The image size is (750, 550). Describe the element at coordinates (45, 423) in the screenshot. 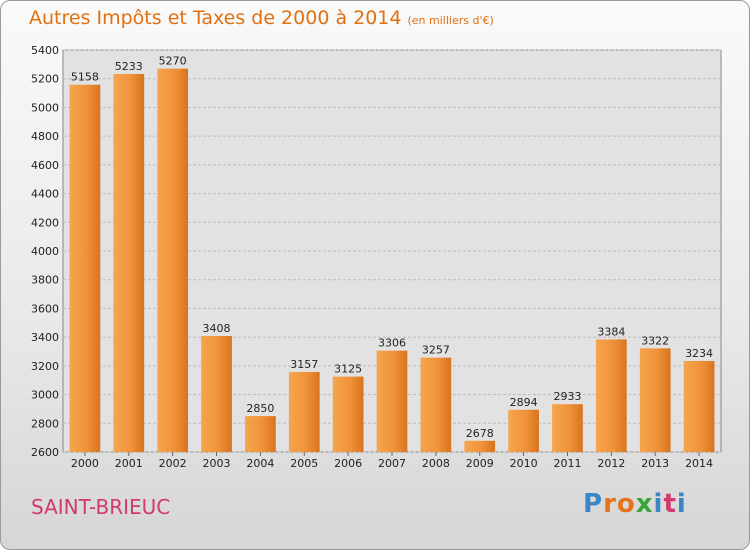

I see `y-tick-label: 2800` at that location.